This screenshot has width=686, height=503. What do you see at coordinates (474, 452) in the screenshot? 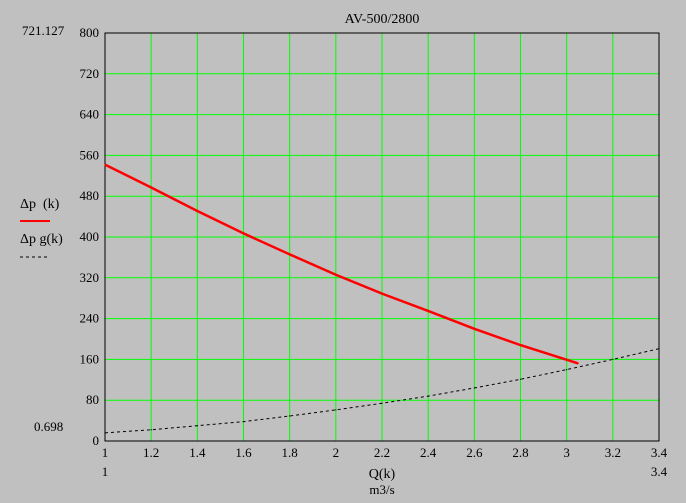
I see `x-tick-label: 2.6` at bounding box center [474, 452].